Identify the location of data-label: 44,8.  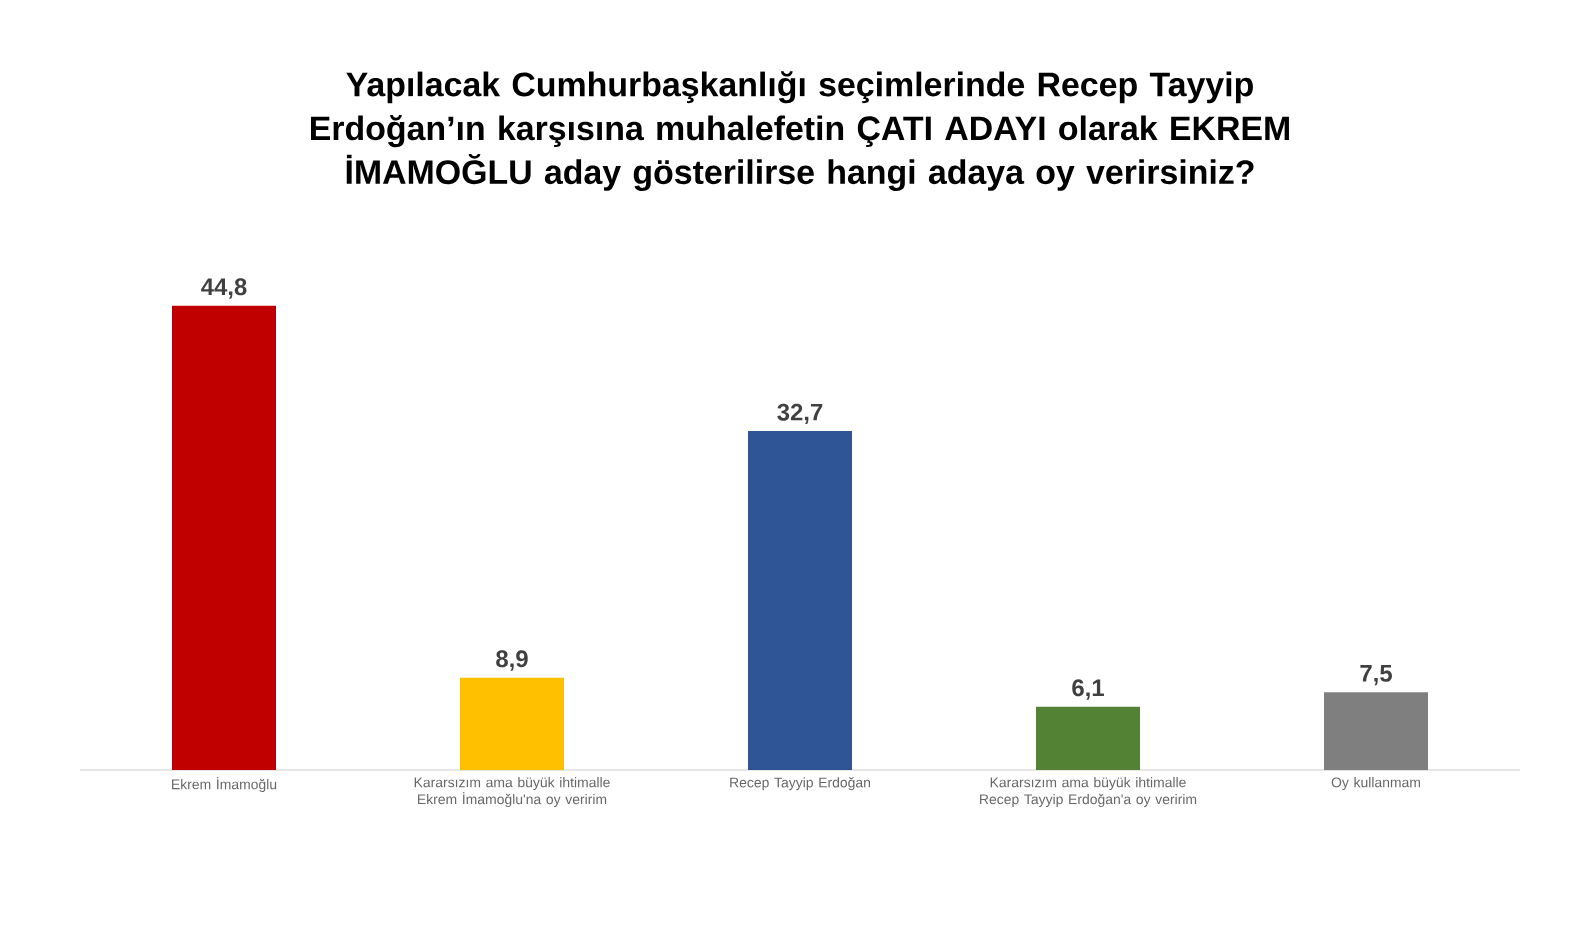
(224, 288).